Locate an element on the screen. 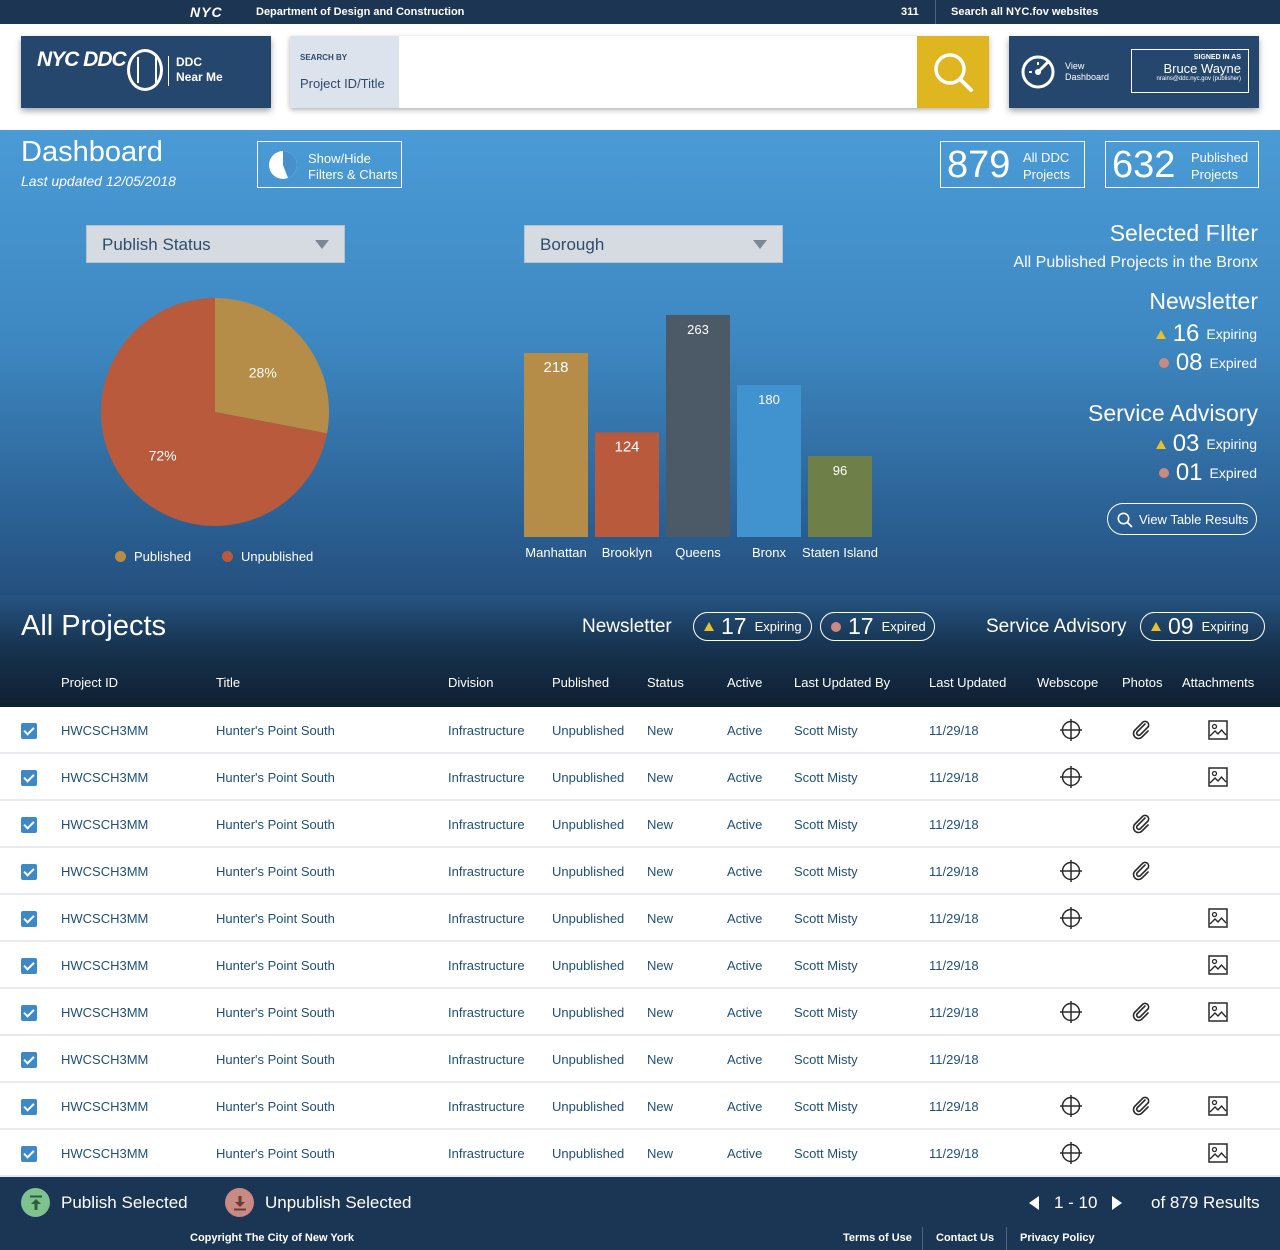 This screenshot has height=1250, width=1280. bar-bronx is located at coordinates (769, 461).